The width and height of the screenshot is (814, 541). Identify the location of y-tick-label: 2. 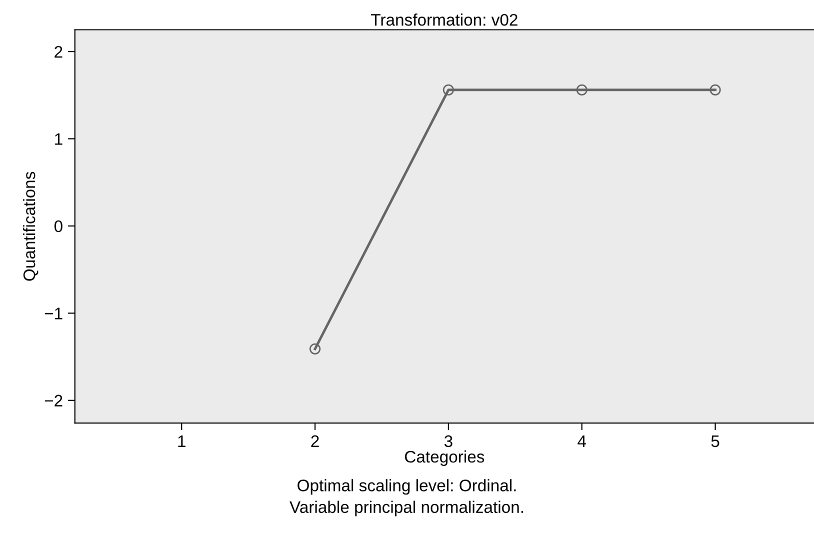
(58, 52).